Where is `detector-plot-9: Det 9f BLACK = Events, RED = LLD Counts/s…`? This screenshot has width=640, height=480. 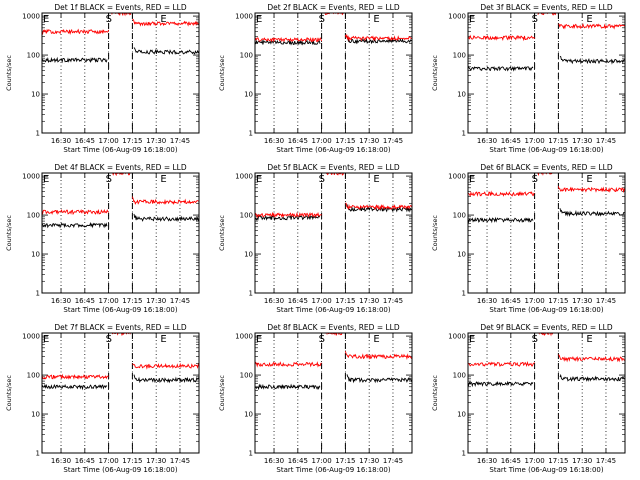
detector-plot-9: Det 9f BLACK = Events, RED = LLD Counts/s… is located at coordinates (528, 398).